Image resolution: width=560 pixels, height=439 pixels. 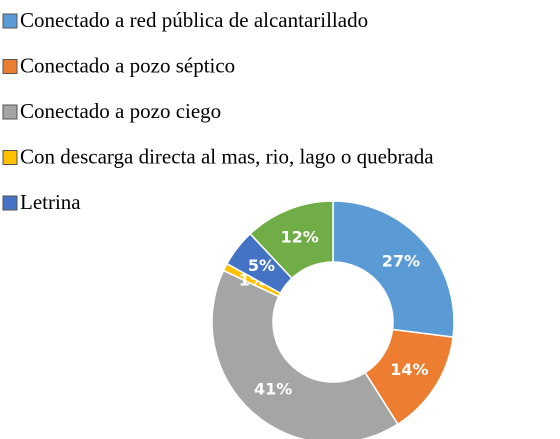 I want to click on data-label: 14%, so click(x=409, y=369).